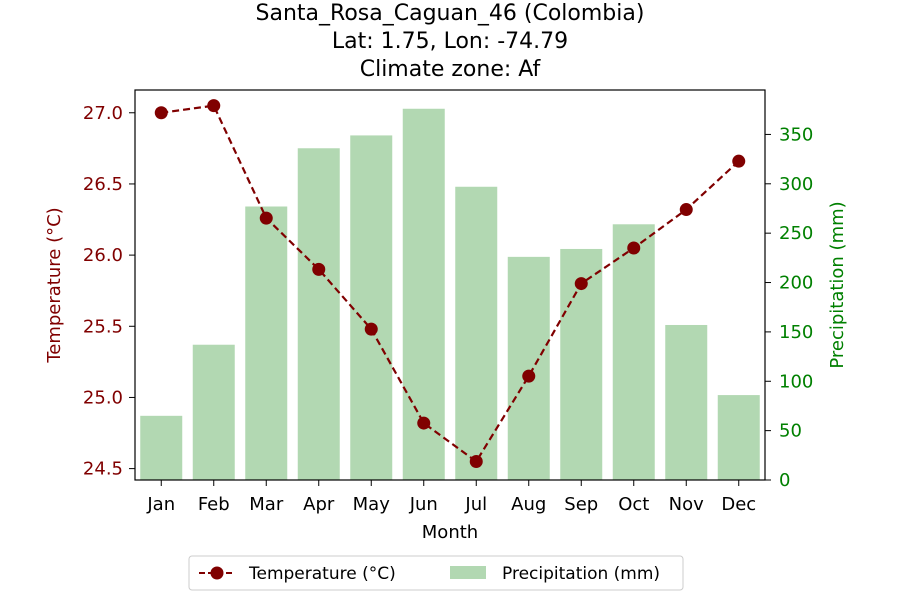 This screenshot has width=900, height=600. What do you see at coordinates (450, 532) in the screenshot?
I see `x-axis-label: Month` at bounding box center [450, 532].